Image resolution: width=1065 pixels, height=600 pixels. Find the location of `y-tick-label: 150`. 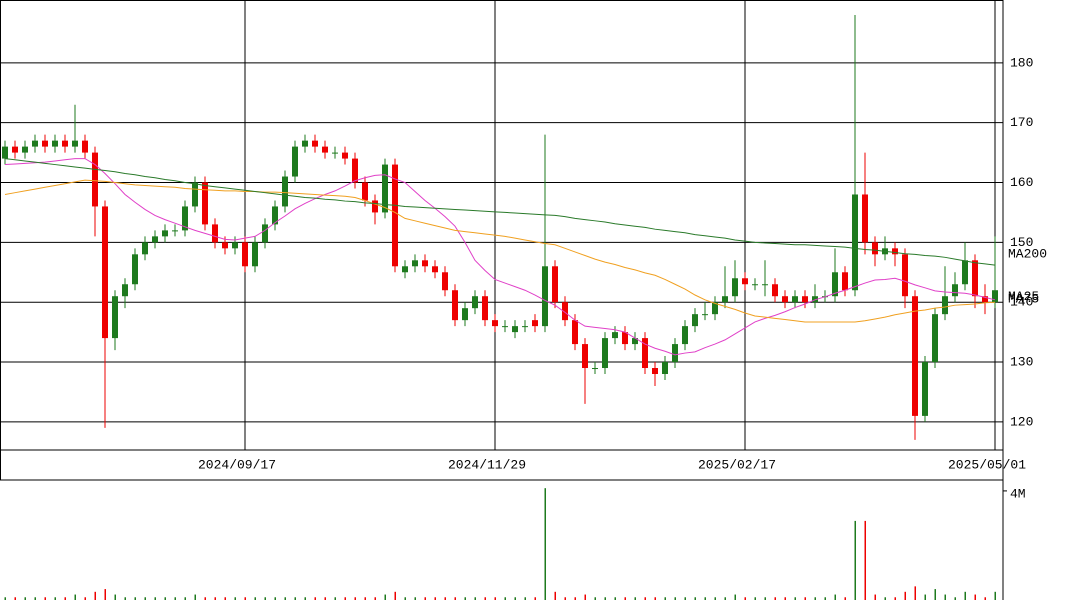

y-tick-label: 150 is located at coordinates (1021, 242).